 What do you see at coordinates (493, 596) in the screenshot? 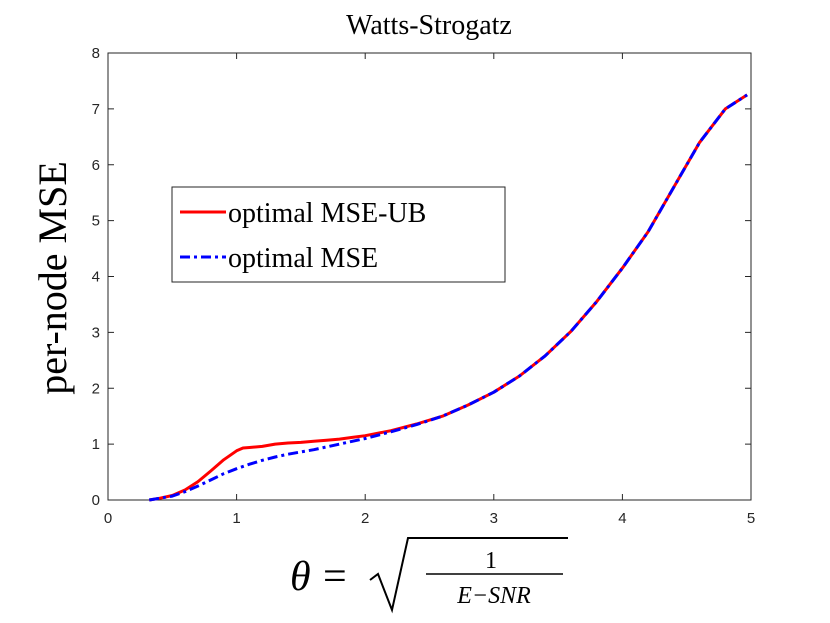
I see `x-label-denominator: E−SNR` at bounding box center [493, 596].